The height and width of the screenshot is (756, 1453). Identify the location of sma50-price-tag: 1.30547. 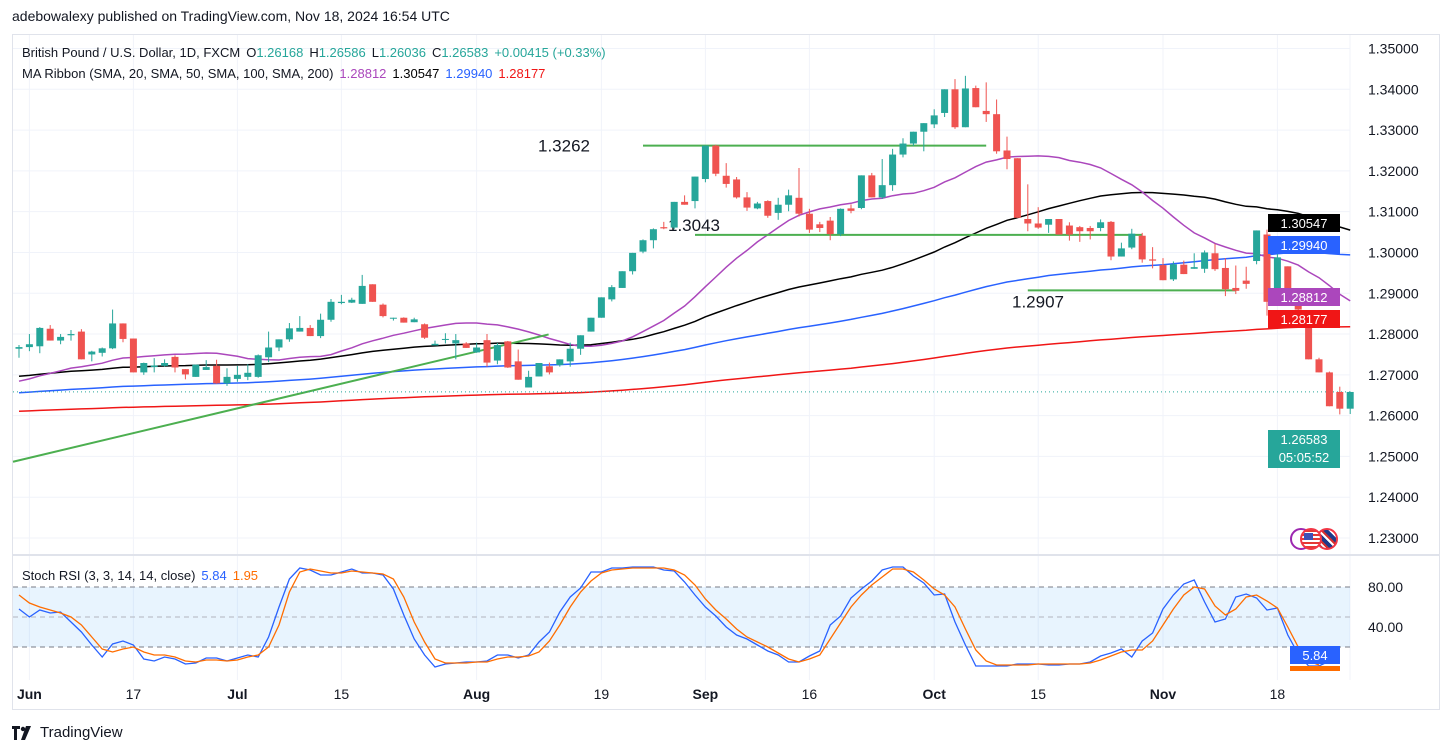
(1304, 223).